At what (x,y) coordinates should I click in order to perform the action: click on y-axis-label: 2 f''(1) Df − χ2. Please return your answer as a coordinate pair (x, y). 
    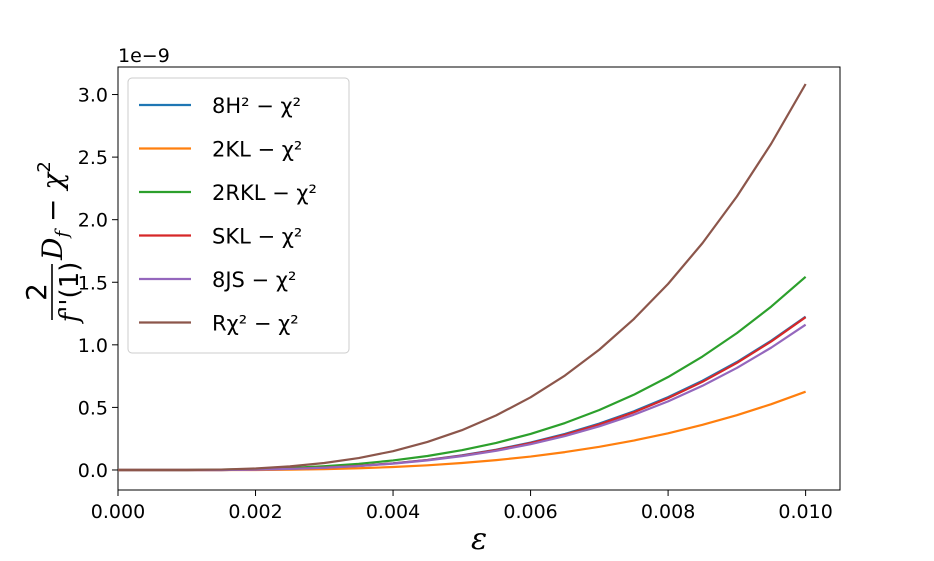
    Looking at the image, I should click on (52, 242).